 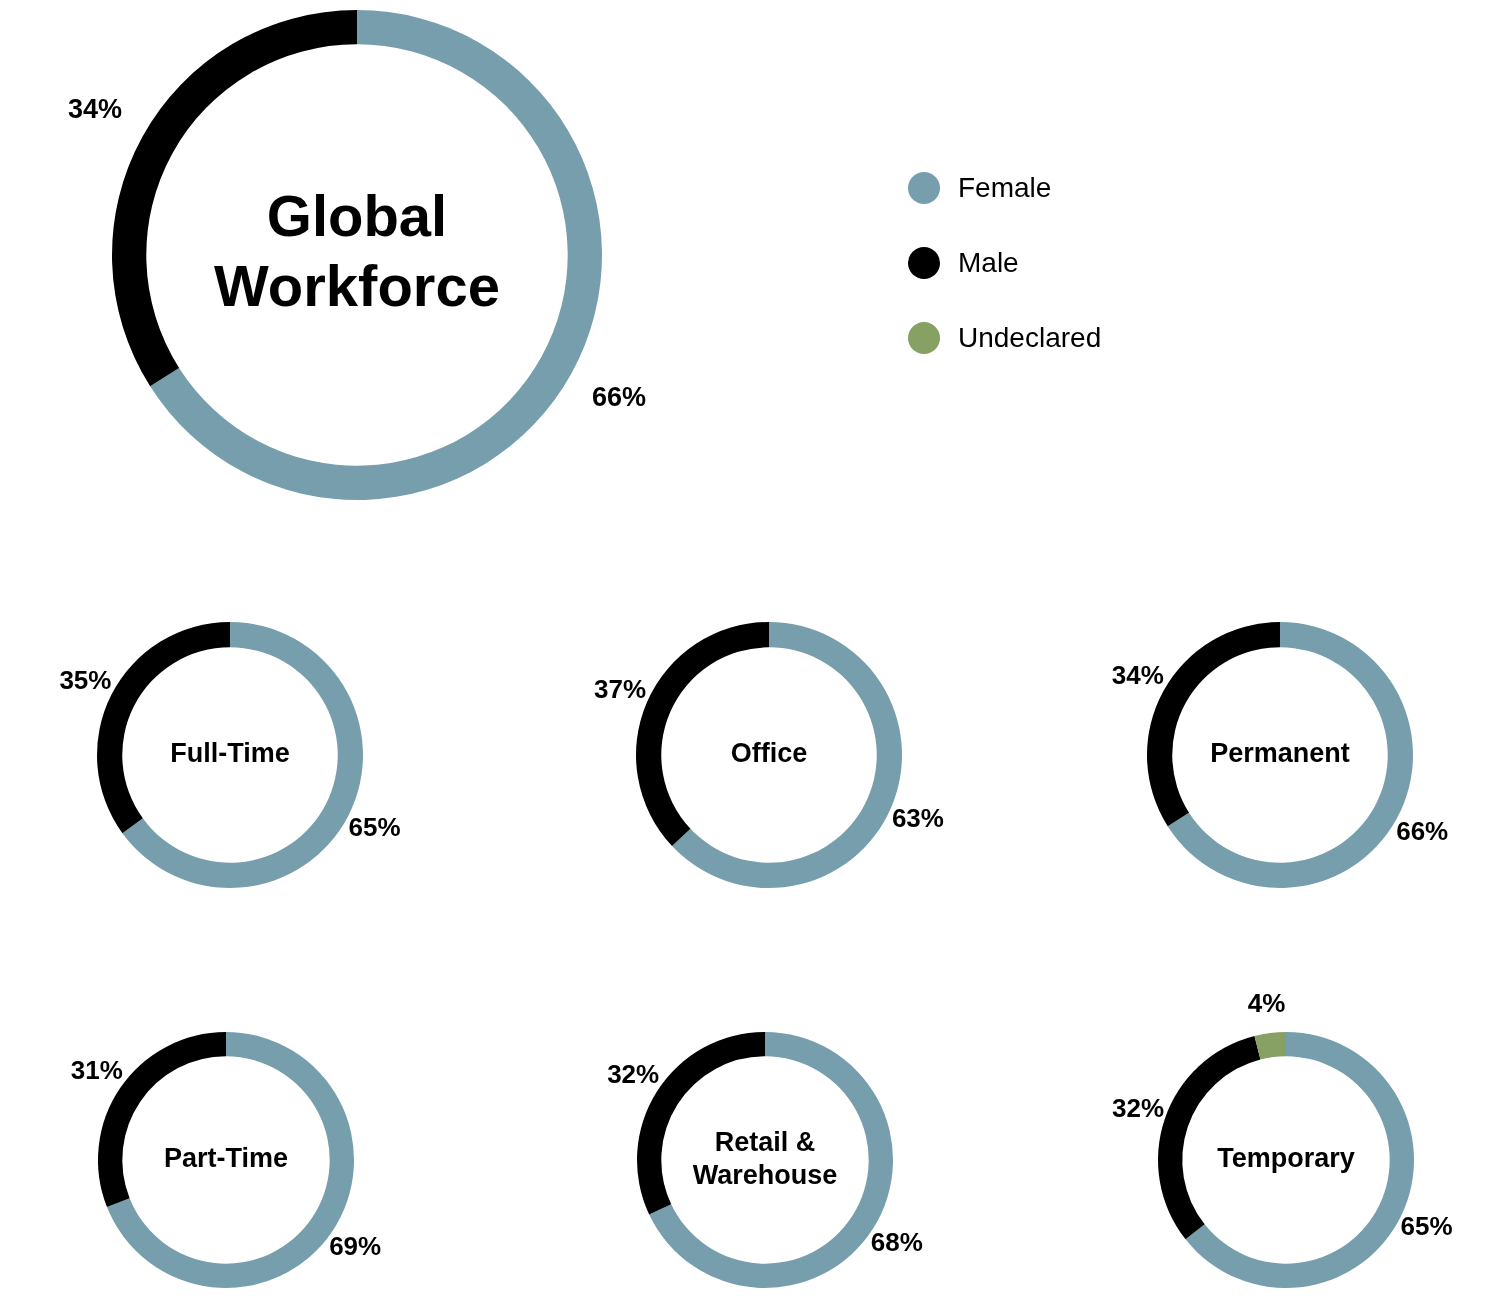 What do you see at coordinates (226, 1158) in the screenshot?
I see `text: Part-Time` at bounding box center [226, 1158].